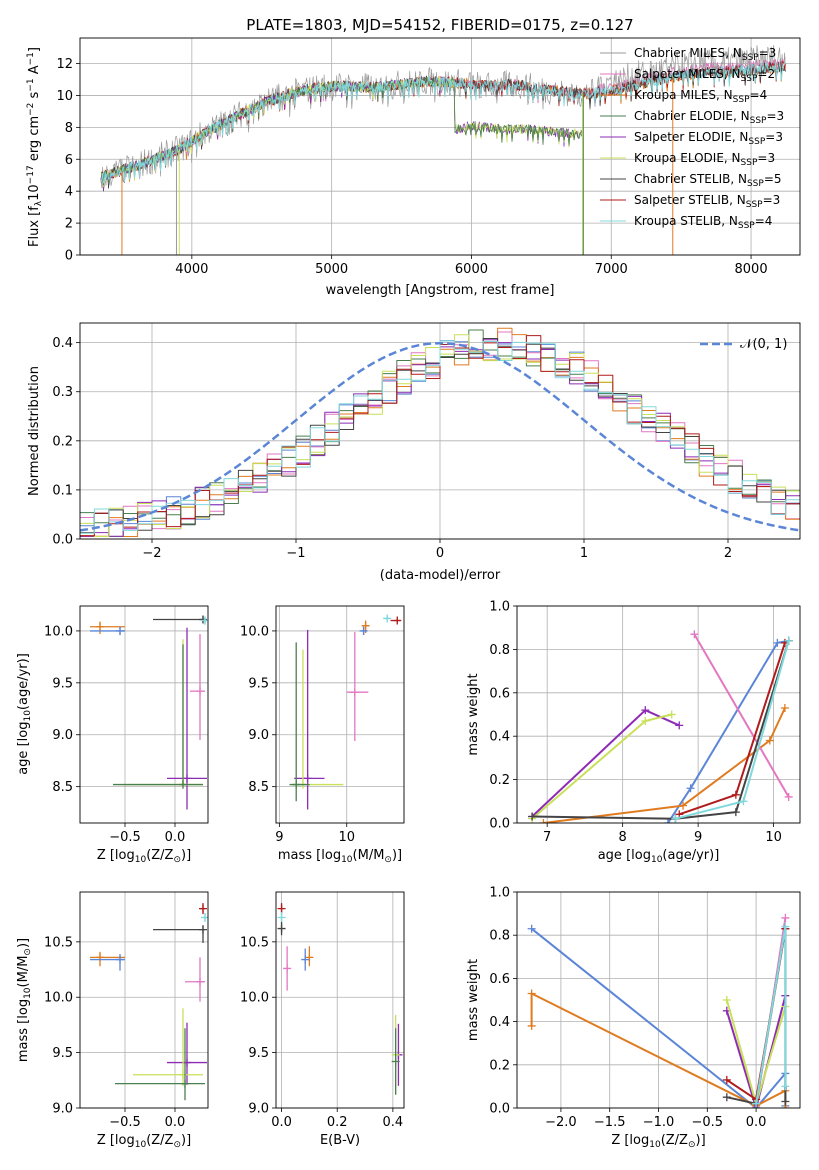  Describe the element at coordinates (751, 269) in the screenshot. I see `x-tick-label: 8000` at that location.